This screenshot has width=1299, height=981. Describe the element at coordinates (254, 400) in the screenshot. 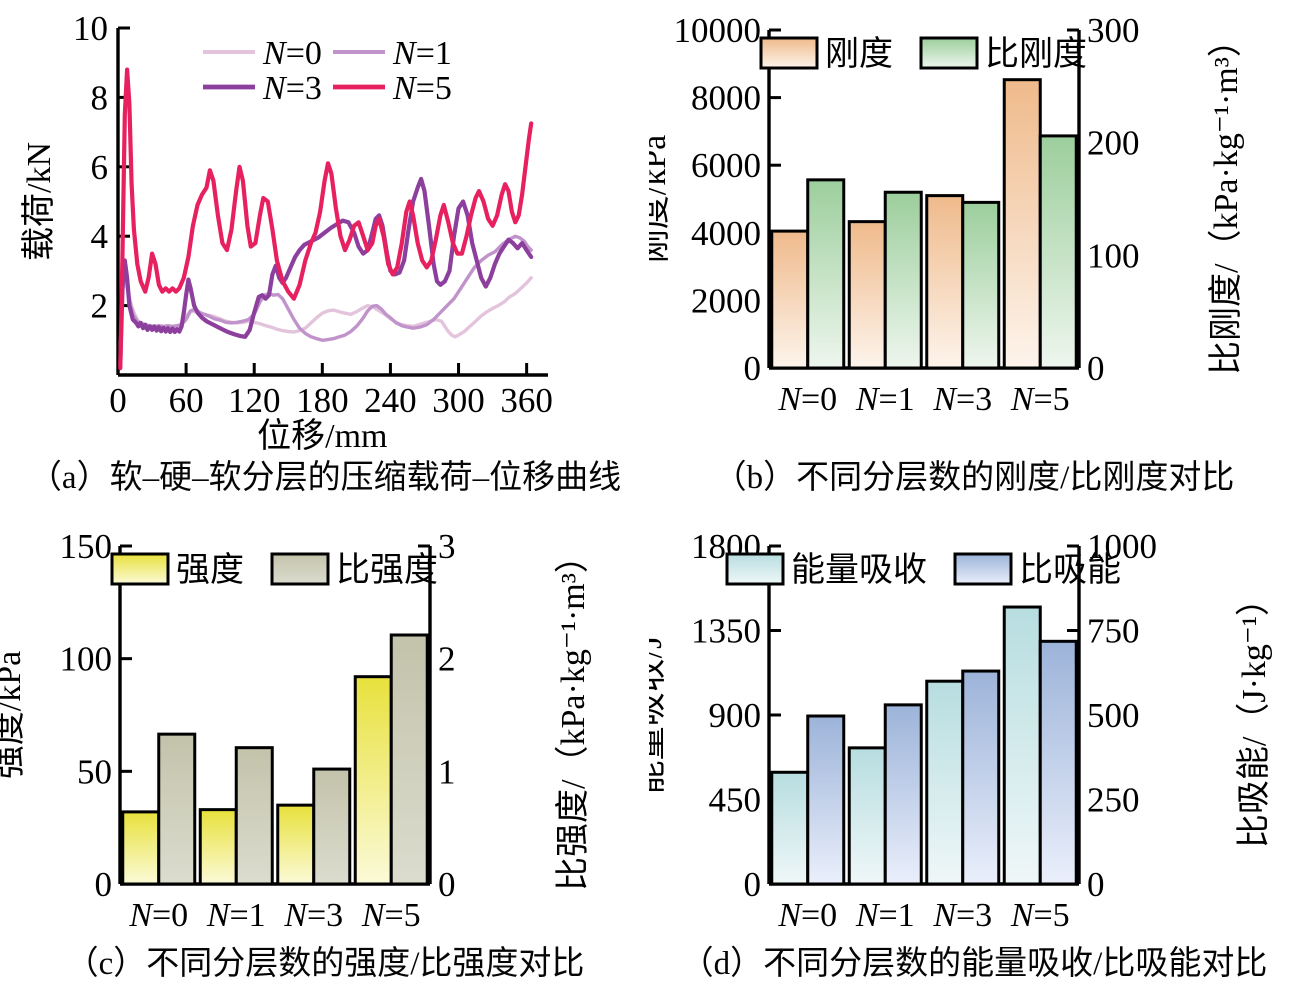

I see `x-tick-label: 120` at that location.